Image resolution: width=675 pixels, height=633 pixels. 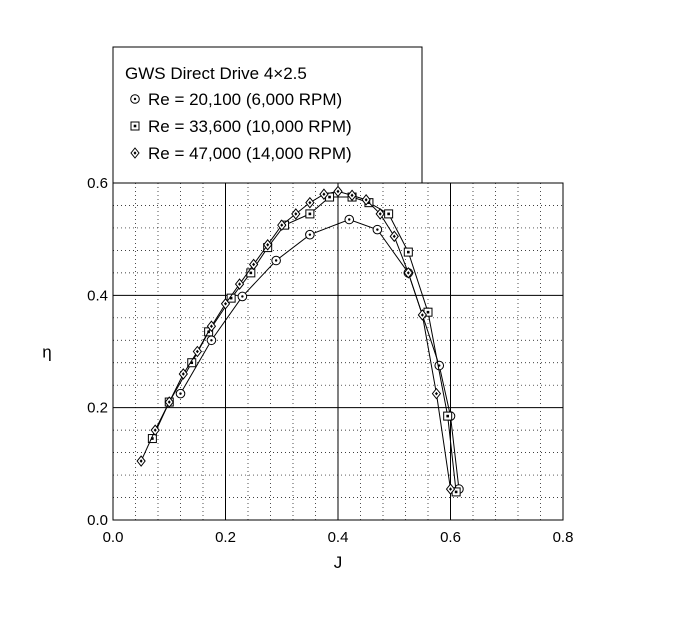 I want to click on y-axis-label: η, so click(x=46, y=352).